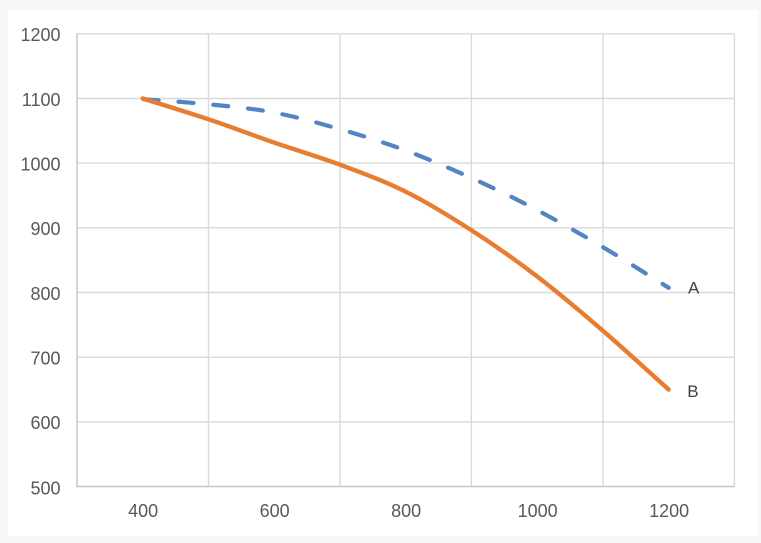 This screenshot has height=543, width=761. Describe the element at coordinates (45, 229) in the screenshot. I see `svg-text: 900` at that location.